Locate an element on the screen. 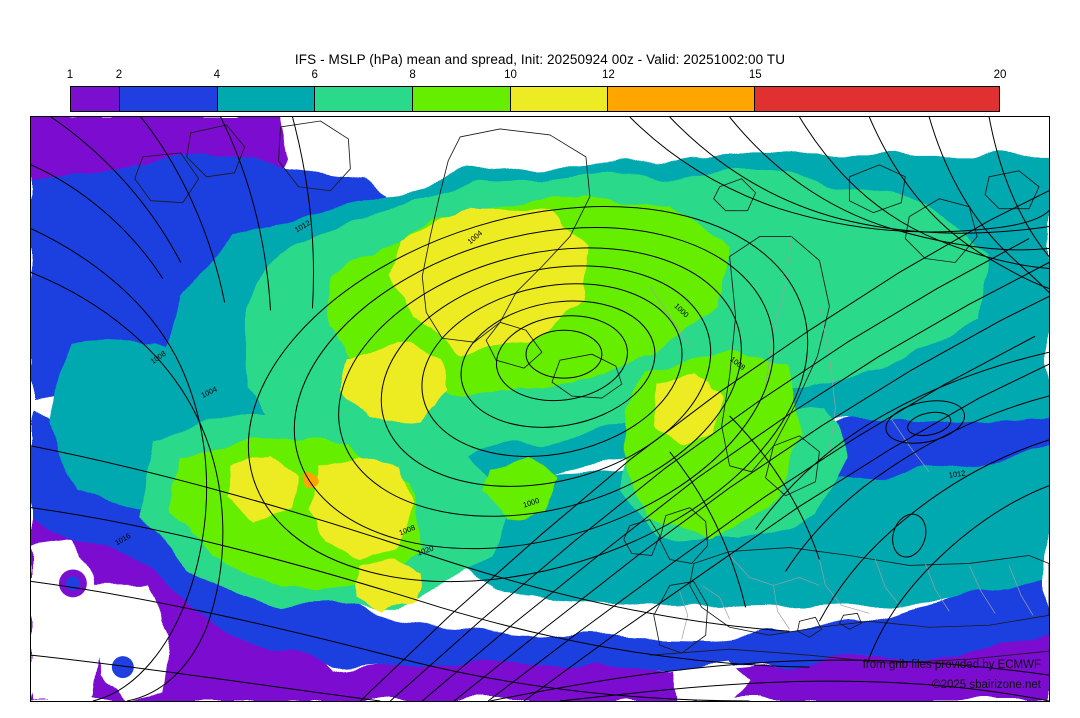  colorbar-tick-6: 6 is located at coordinates (314, 75).